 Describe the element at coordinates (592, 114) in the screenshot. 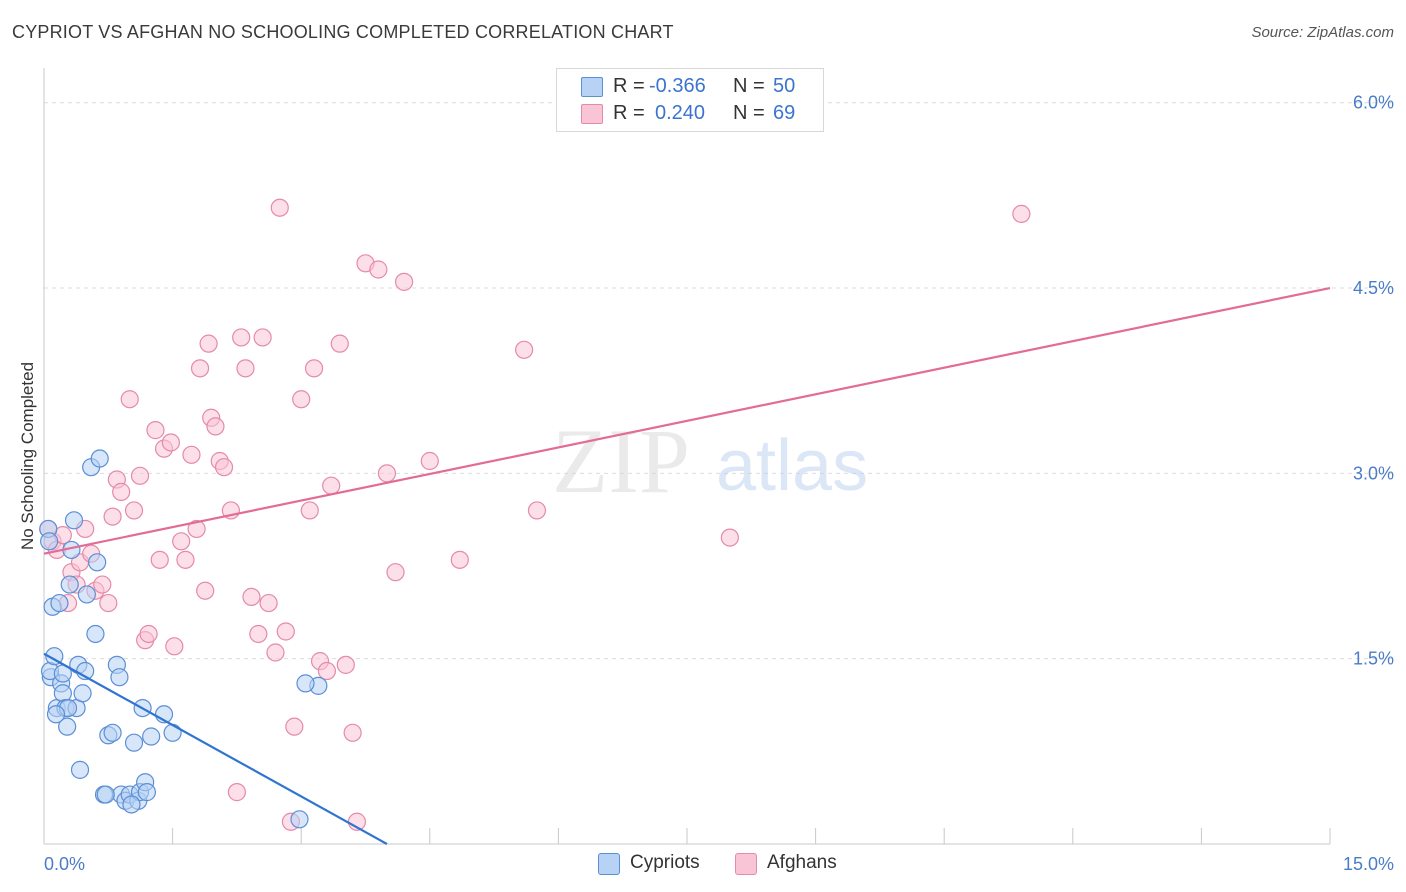

I see `afghans-swatch` at that location.